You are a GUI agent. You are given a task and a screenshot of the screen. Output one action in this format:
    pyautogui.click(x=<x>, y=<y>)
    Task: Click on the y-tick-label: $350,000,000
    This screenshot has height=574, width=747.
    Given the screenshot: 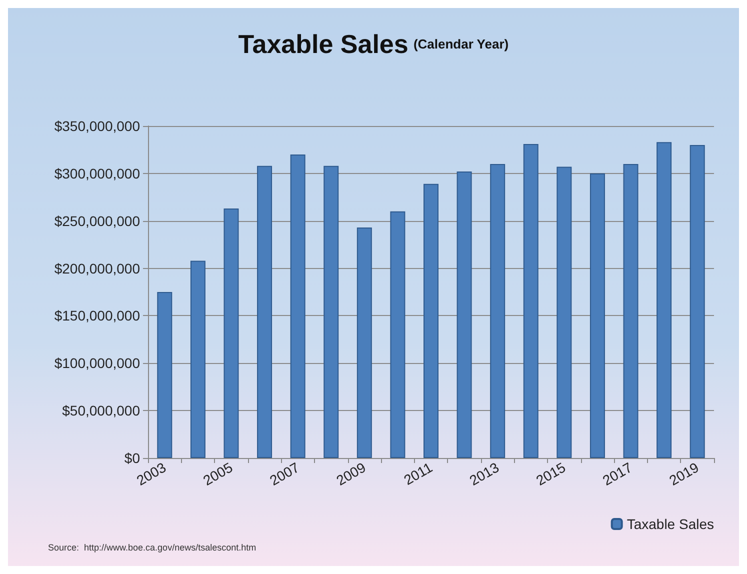 What is the action you would take?
    pyautogui.click(x=97, y=126)
    